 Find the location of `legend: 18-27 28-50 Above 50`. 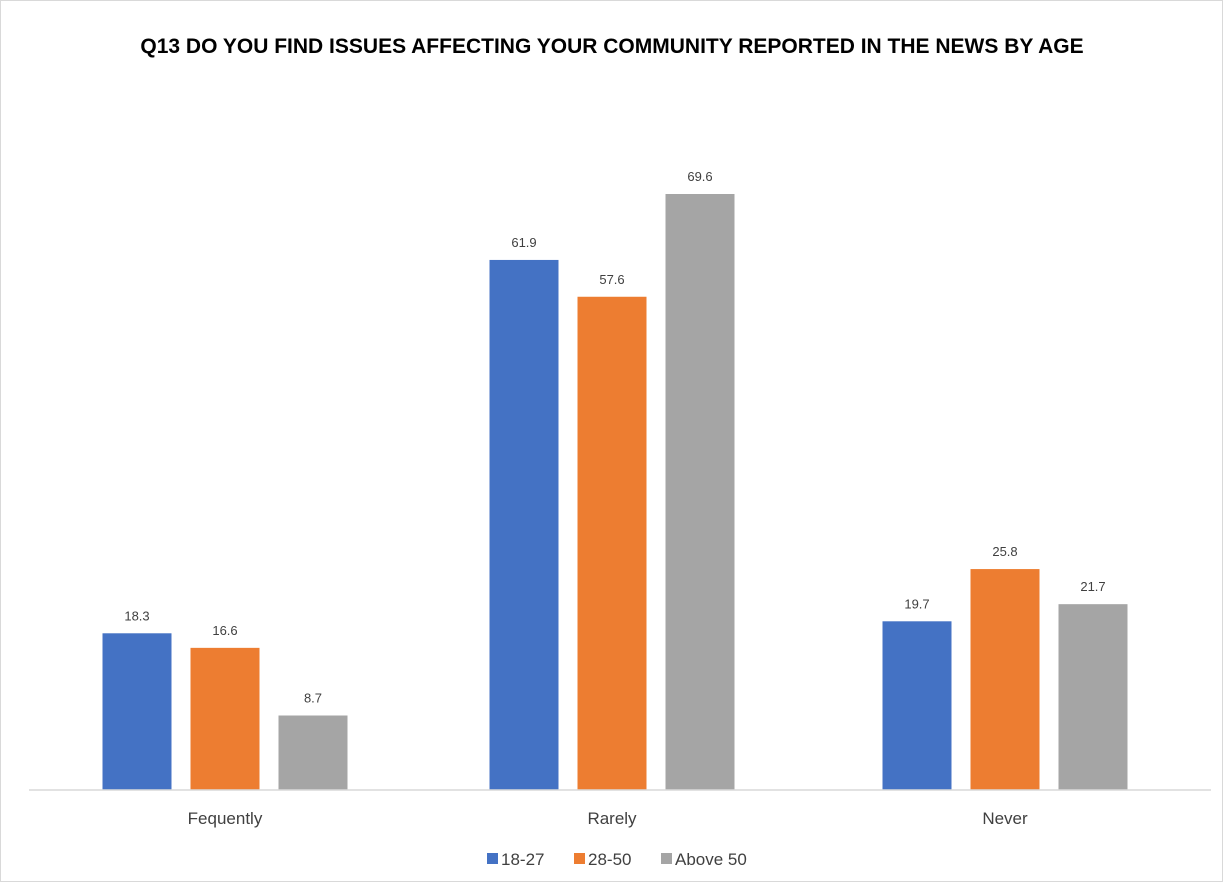

legend: 18-27 28-50 Above 50 is located at coordinates (617, 859).